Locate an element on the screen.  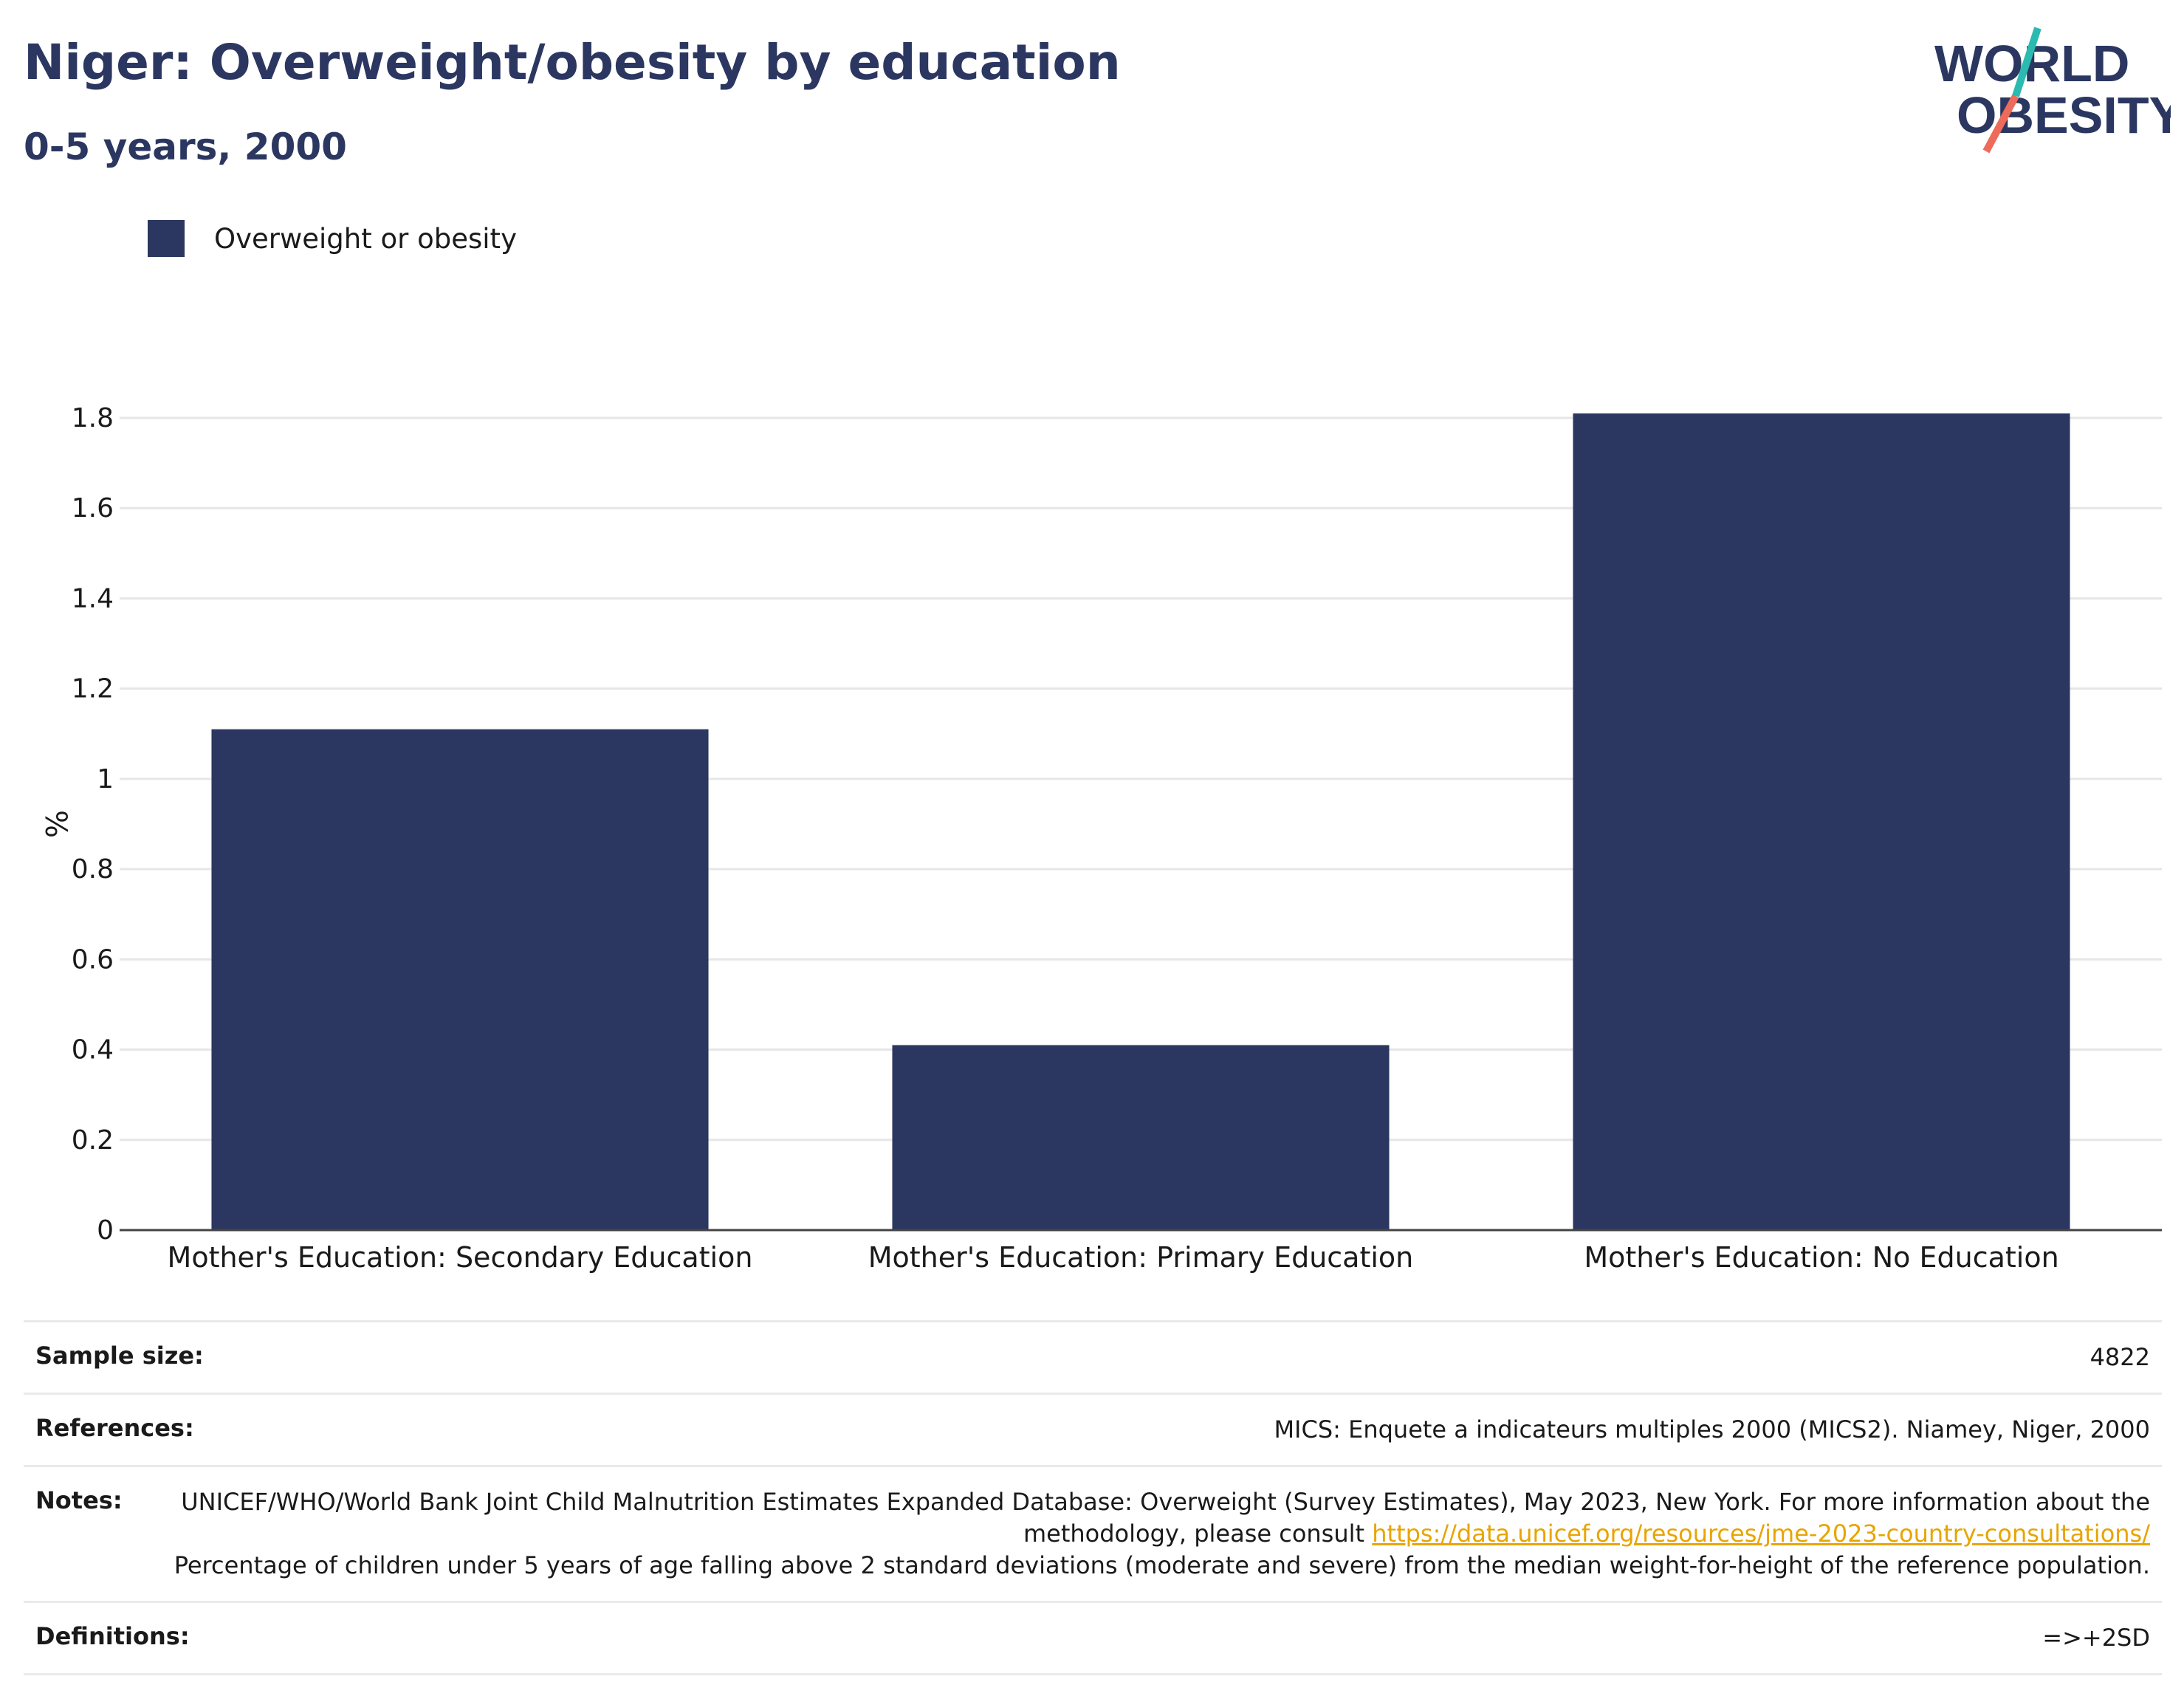
chart-legend: Overweight or obesity is located at coordinates (333, 238).